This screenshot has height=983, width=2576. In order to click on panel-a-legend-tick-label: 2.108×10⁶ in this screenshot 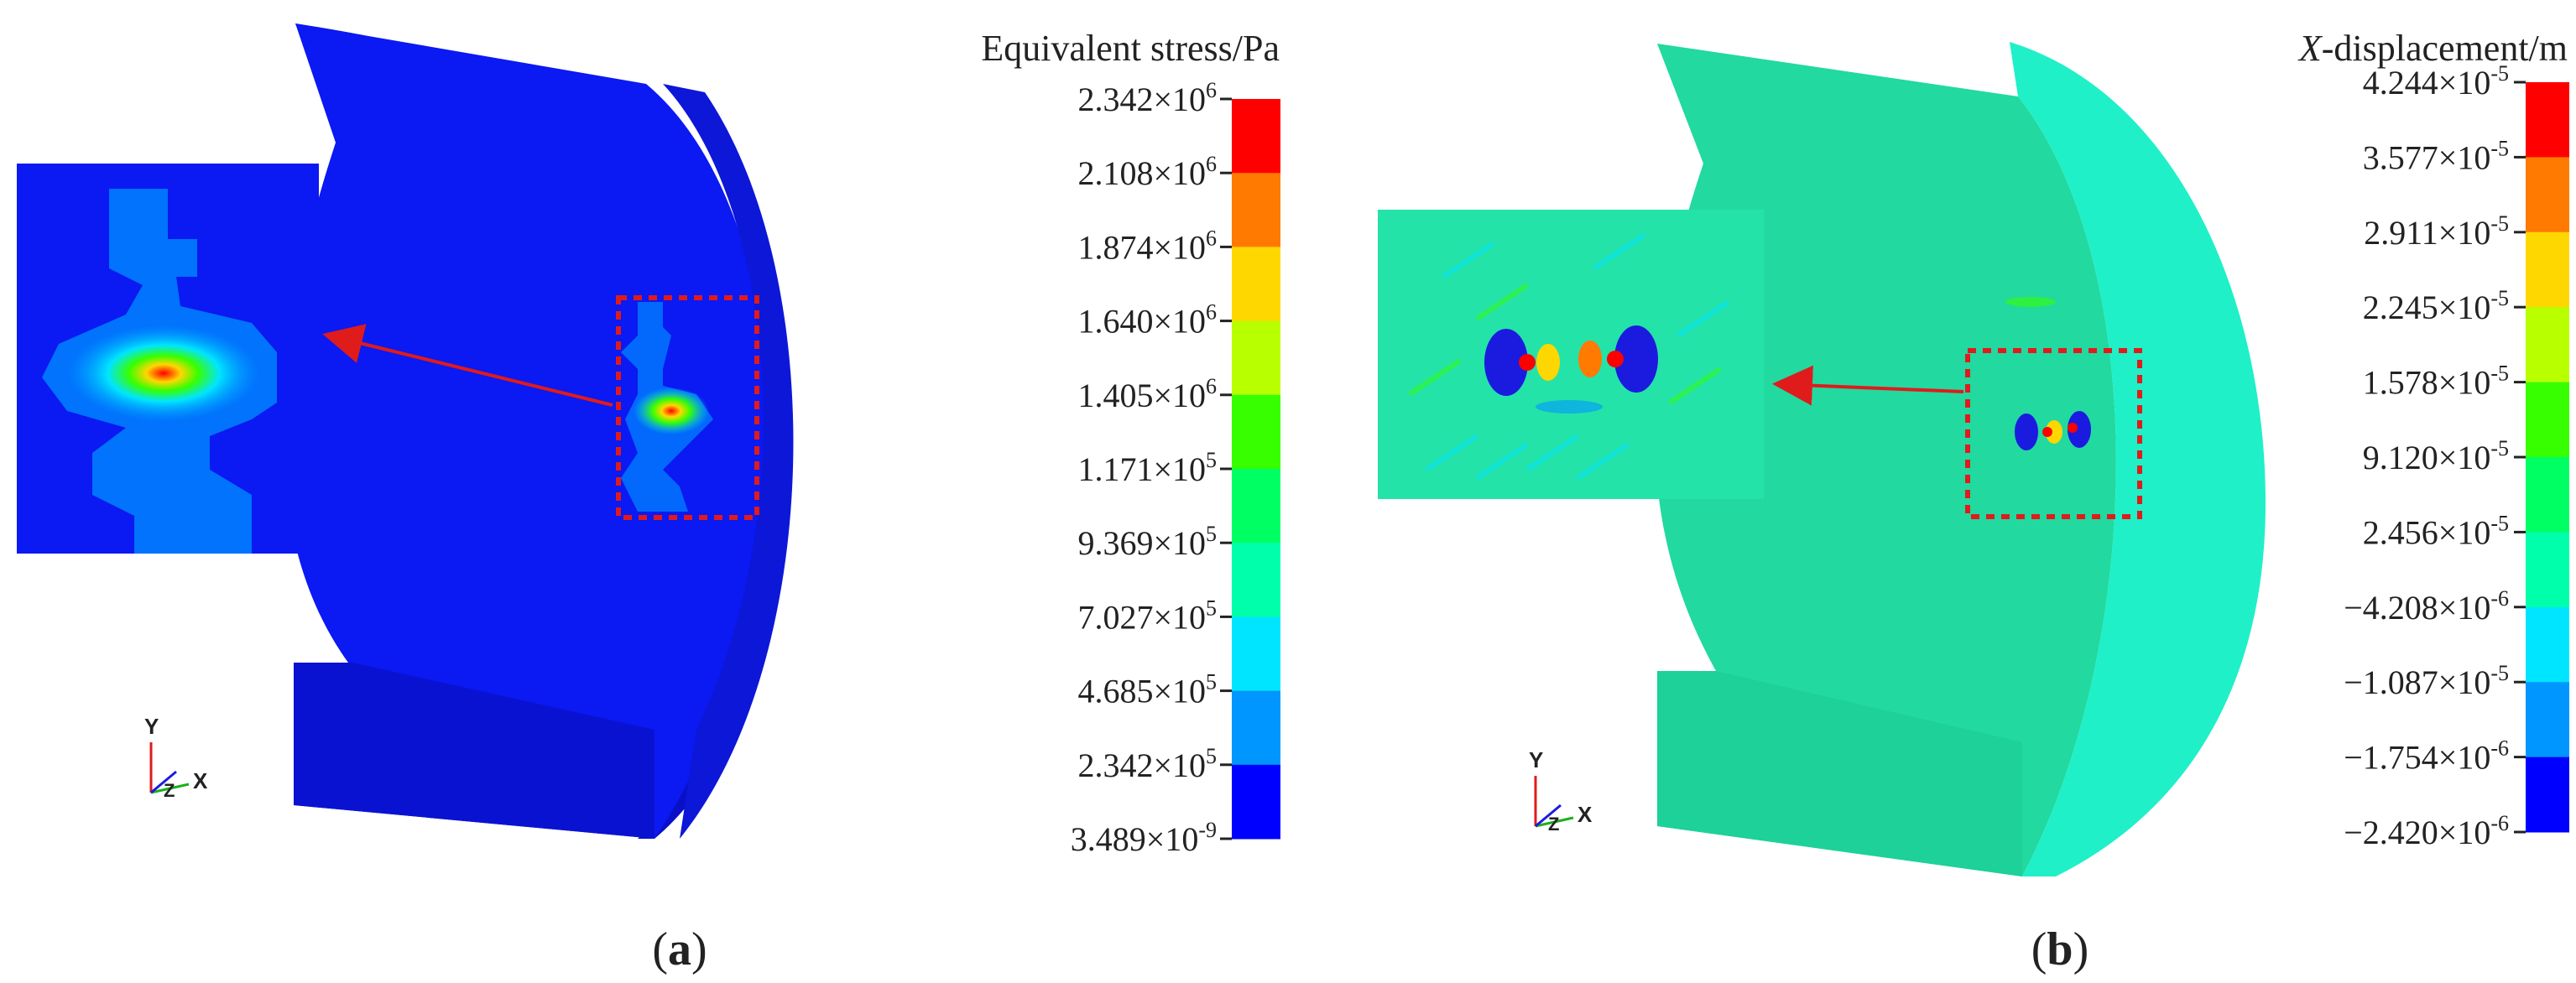, I will do `click(1147, 172)`.